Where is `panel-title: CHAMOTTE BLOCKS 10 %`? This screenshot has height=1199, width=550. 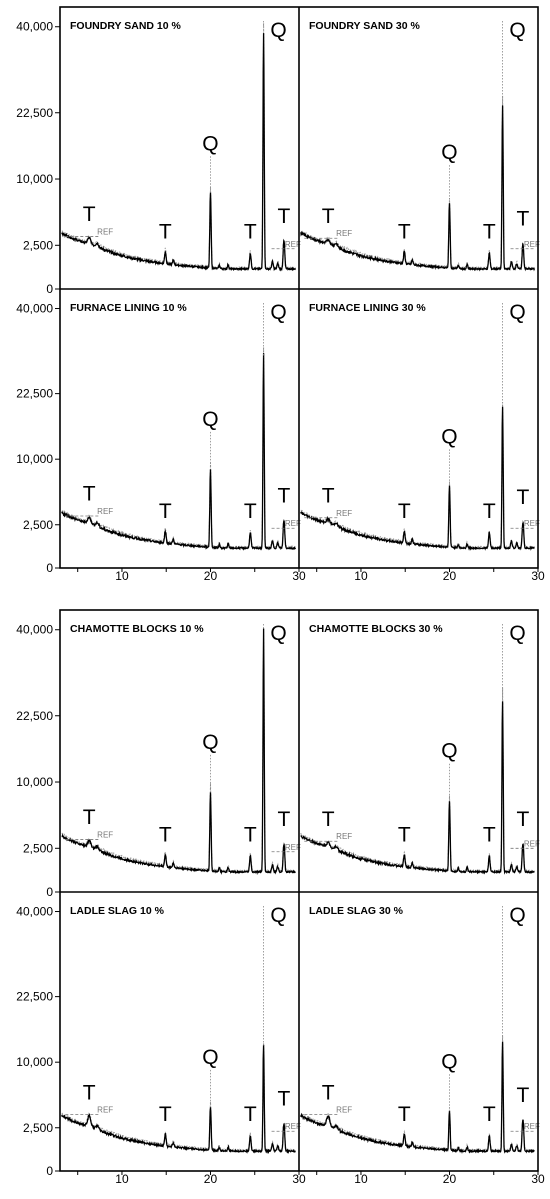 panel-title: CHAMOTTE BLOCKS 10 % is located at coordinates (137, 629).